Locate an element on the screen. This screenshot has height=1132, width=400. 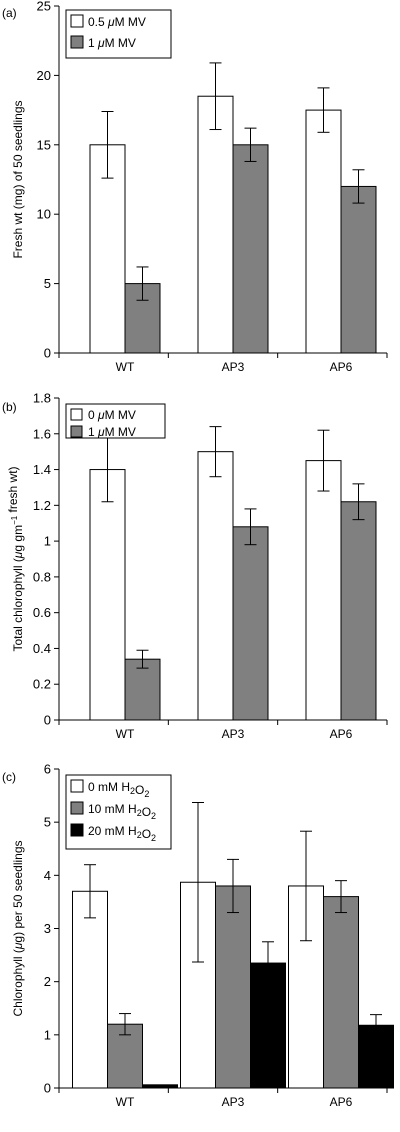
legend-label: 10 mM H2O2 is located at coordinates (122, 811).